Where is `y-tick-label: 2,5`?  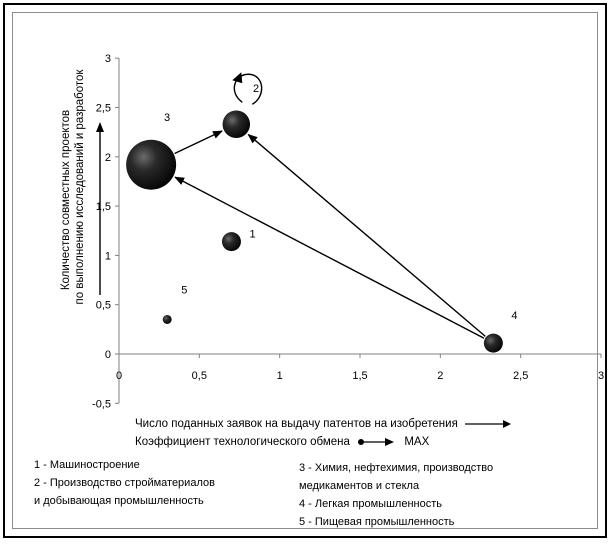 y-tick-label: 2,5 is located at coordinates (103, 109).